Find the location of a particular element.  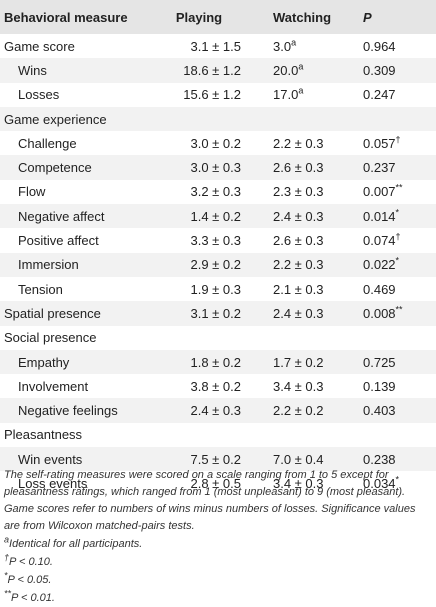

cell-playing: 7.5 ± 0.2 is located at coordinates (215, 459).